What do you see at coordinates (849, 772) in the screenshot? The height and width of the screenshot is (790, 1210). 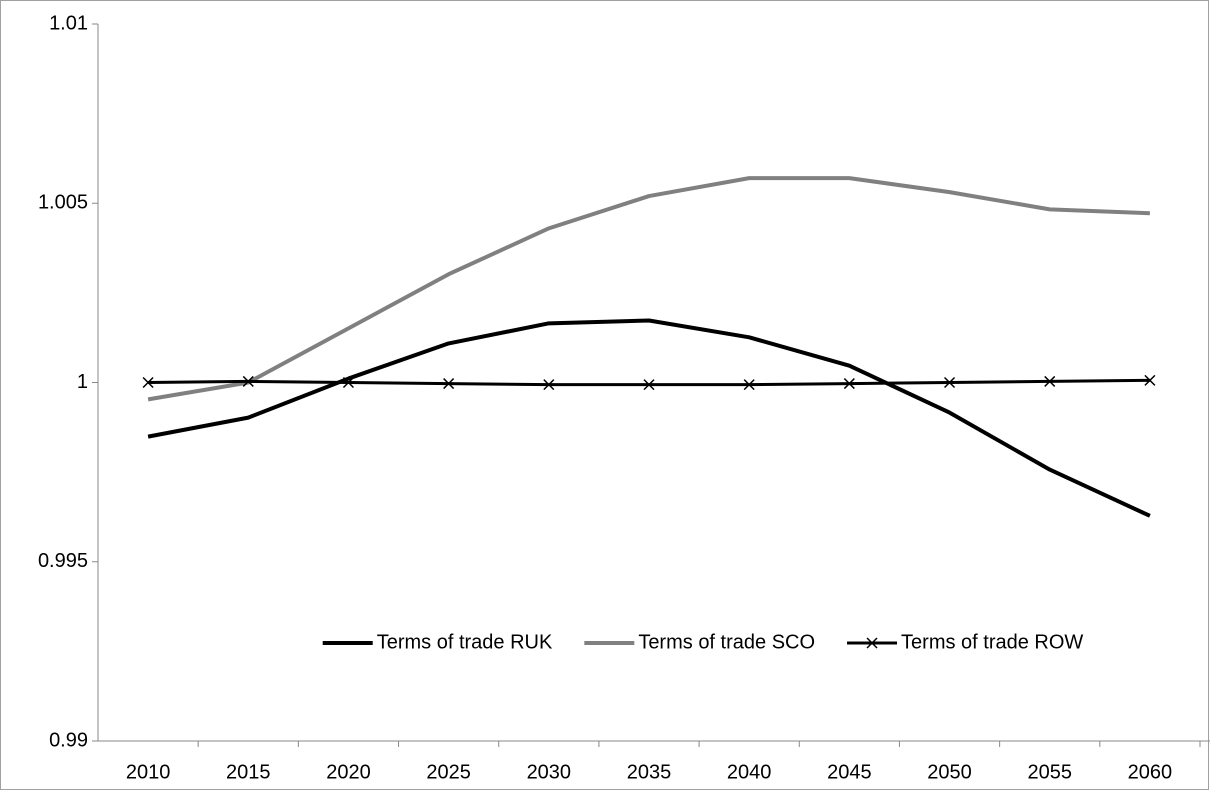 I see `x-tick-label: 2045` at bounding box center [849, 772].